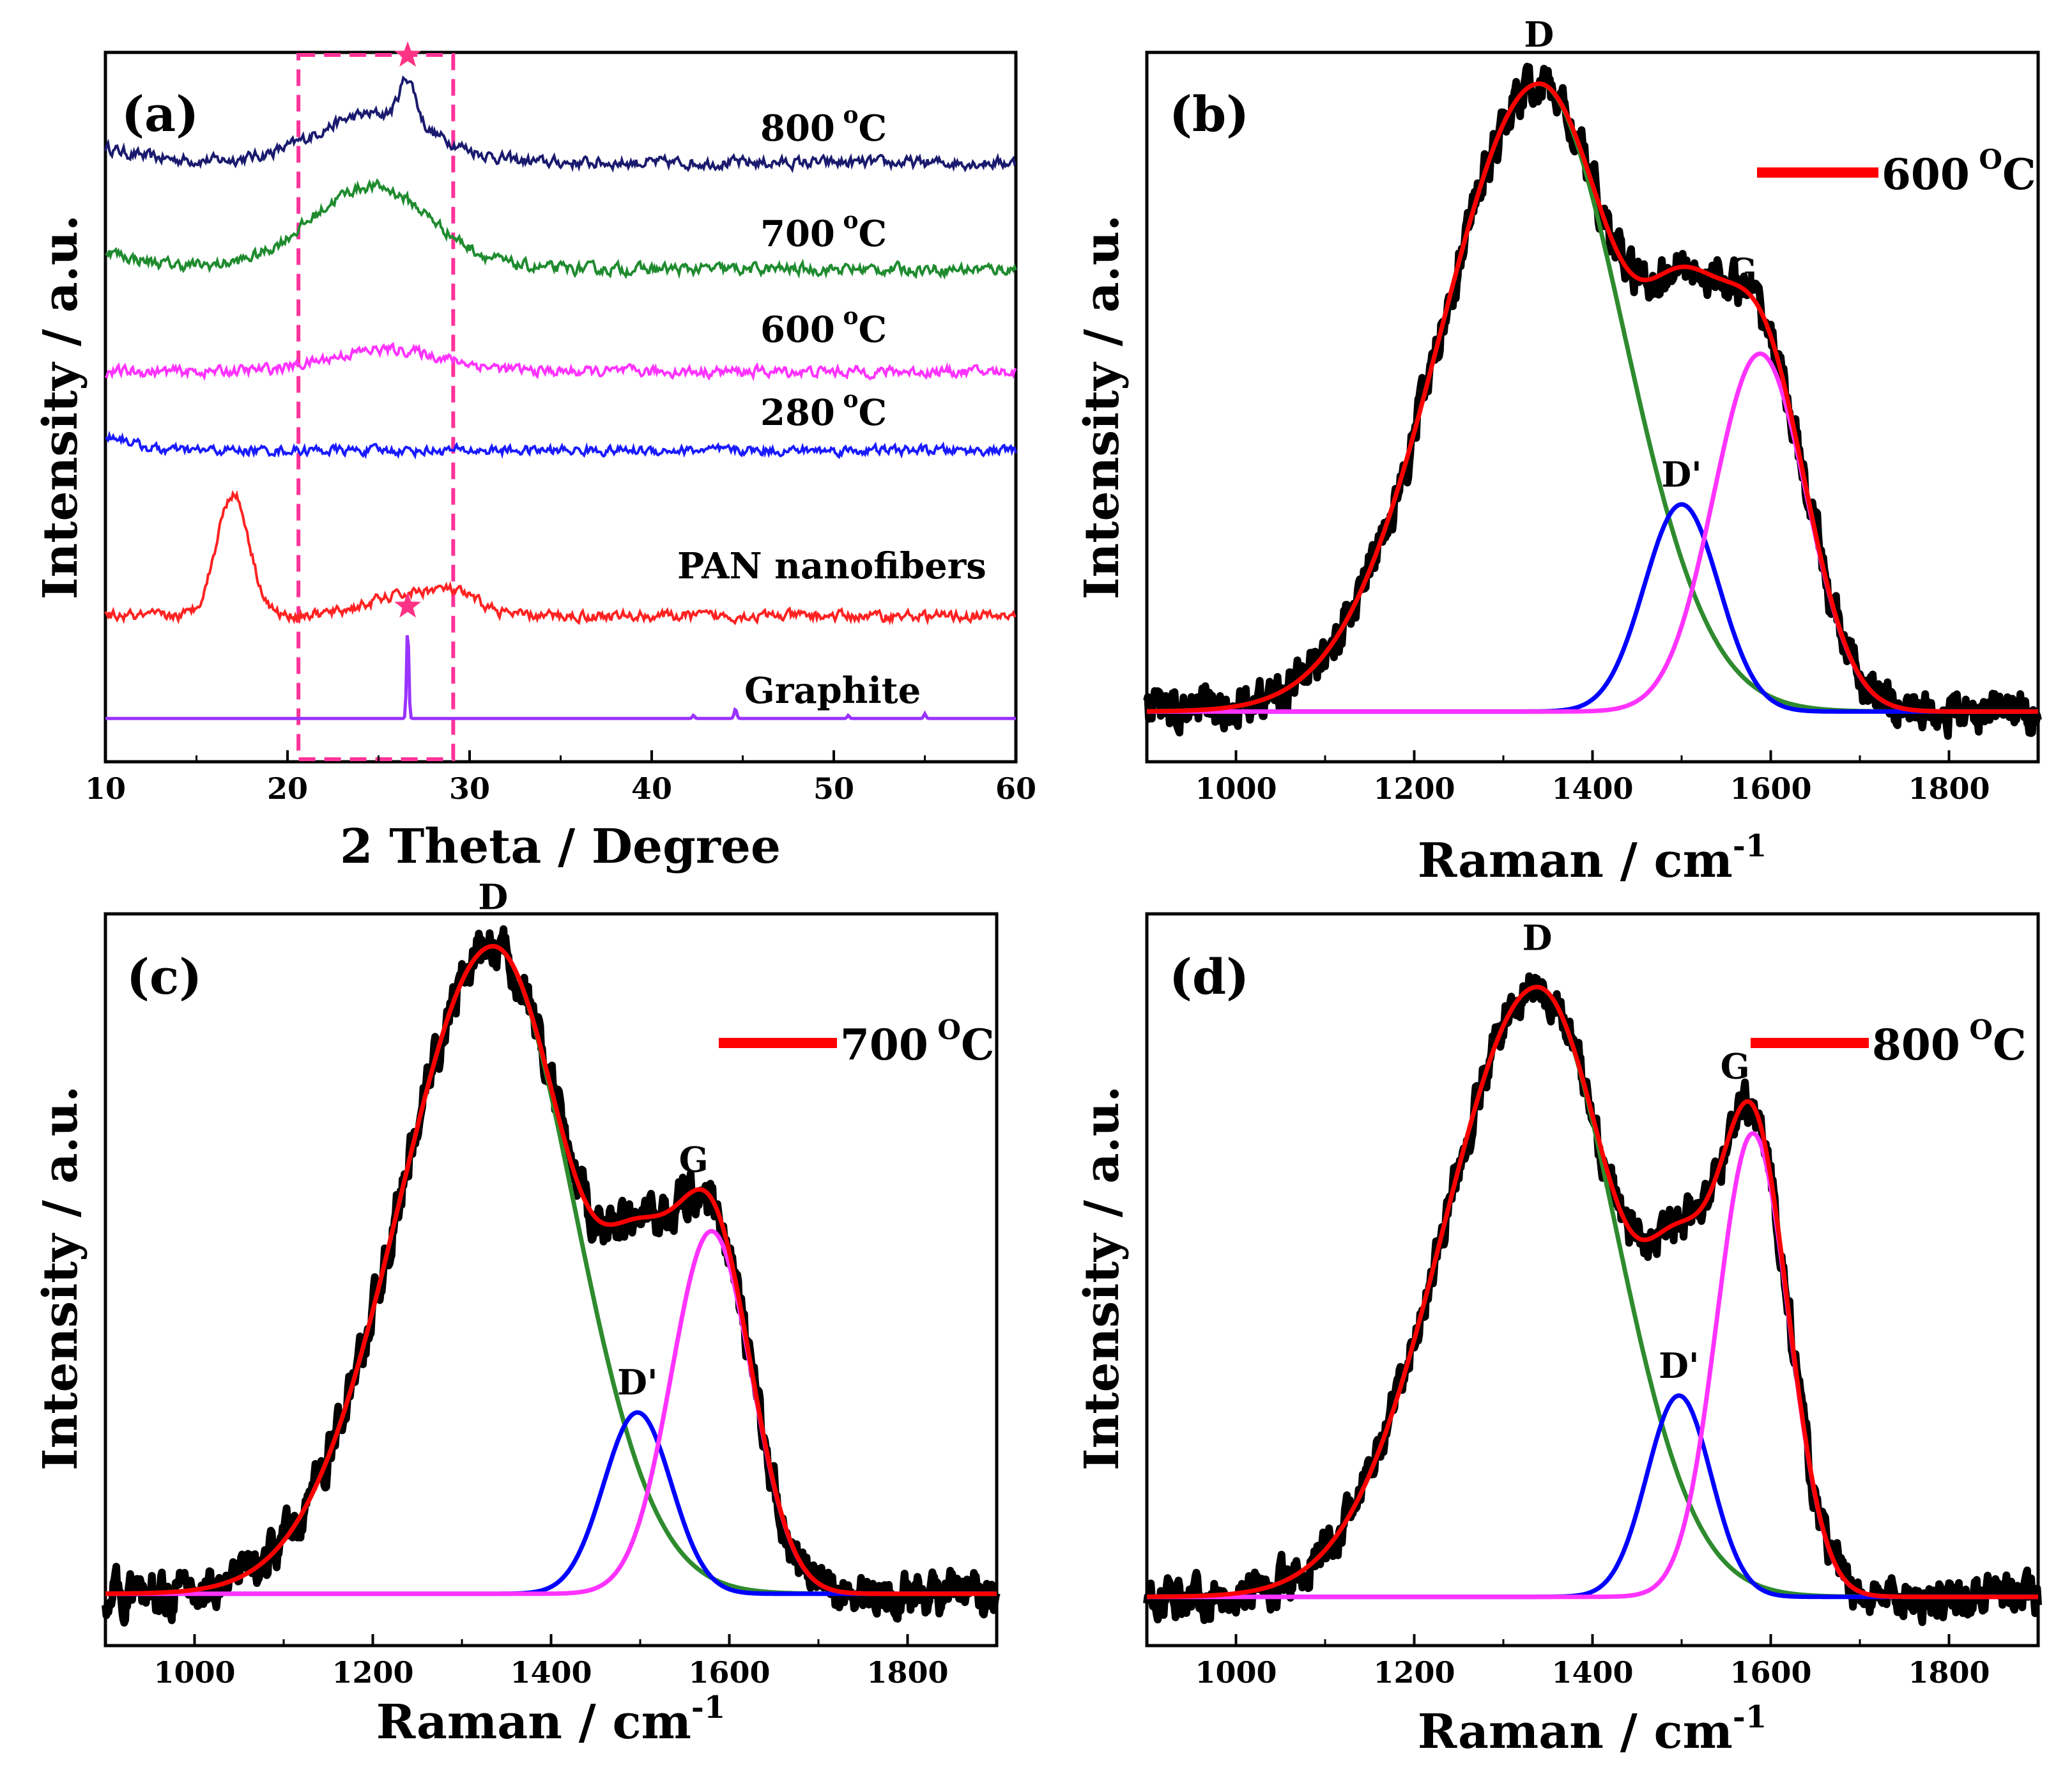 This screenshot has width=2072, height=1783. Describe the element at coordinates (1679, 1366) in the screenshot. I see `panel-d-peak-label-D-prime: D'` at that location.